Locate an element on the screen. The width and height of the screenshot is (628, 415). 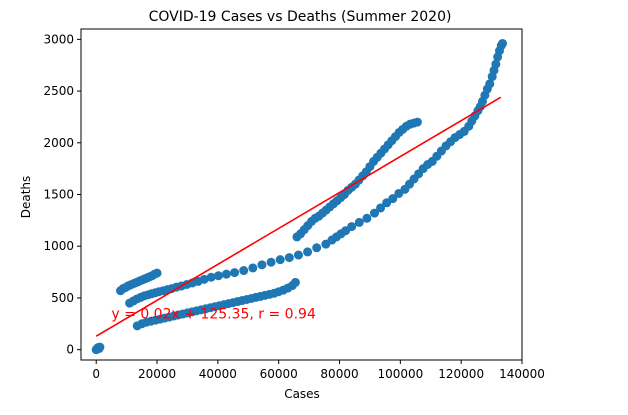
y-tick-label: 2000 is located at coordinates (58, 143).